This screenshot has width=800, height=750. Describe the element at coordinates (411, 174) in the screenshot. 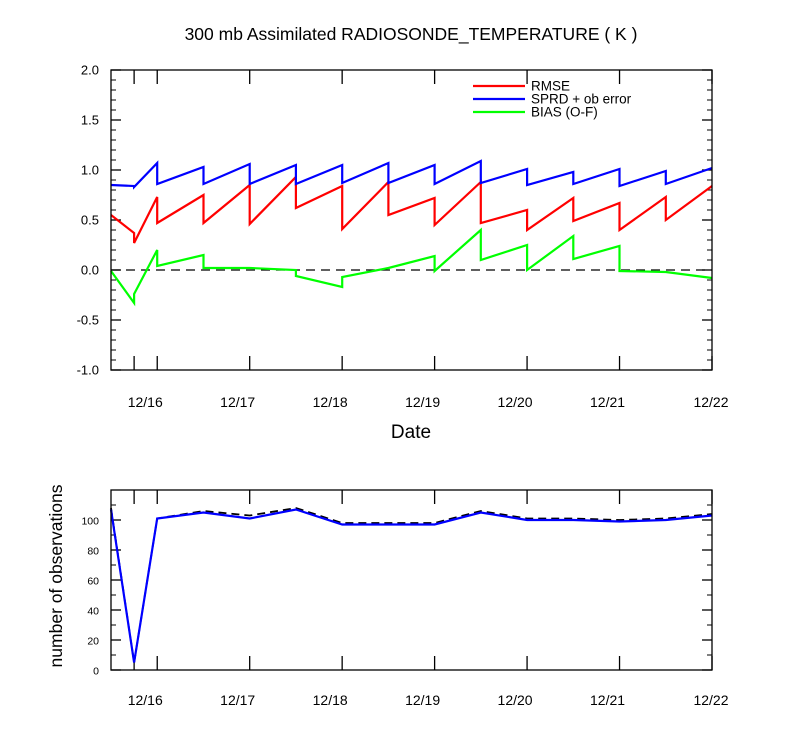

I see `top-series-line-sprd-ob-error` at that location.